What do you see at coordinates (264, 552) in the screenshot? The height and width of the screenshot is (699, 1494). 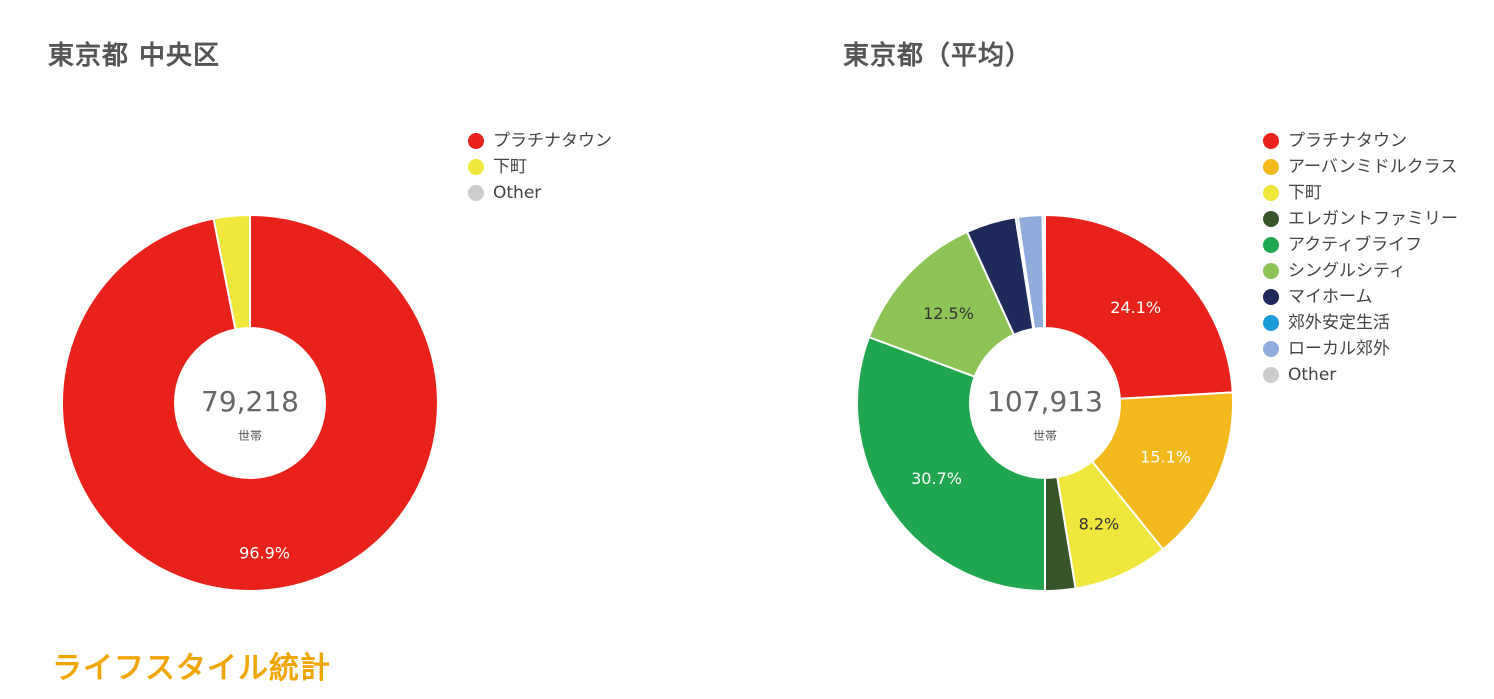 I see `slice-label: 96.9%` at bounding box center [264, 552].